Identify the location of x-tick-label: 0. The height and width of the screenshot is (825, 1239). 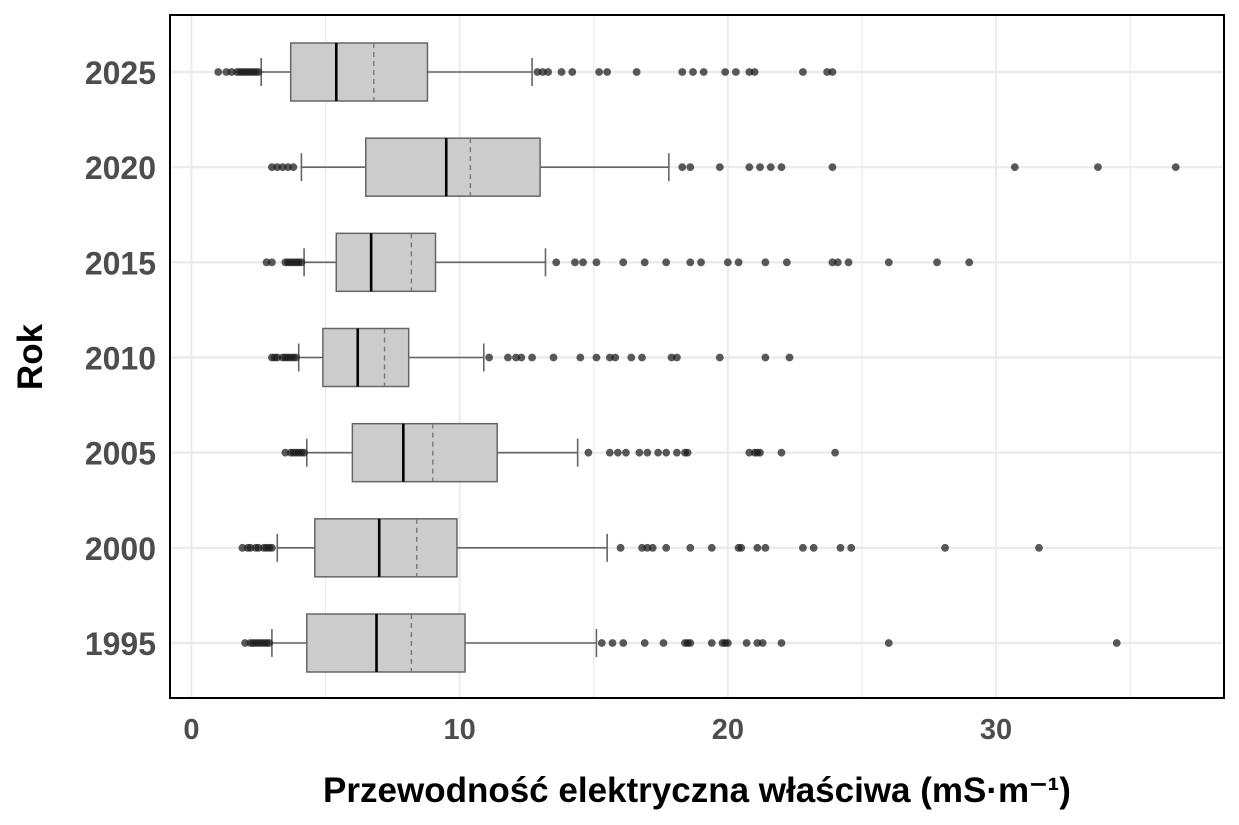
(191, 730).